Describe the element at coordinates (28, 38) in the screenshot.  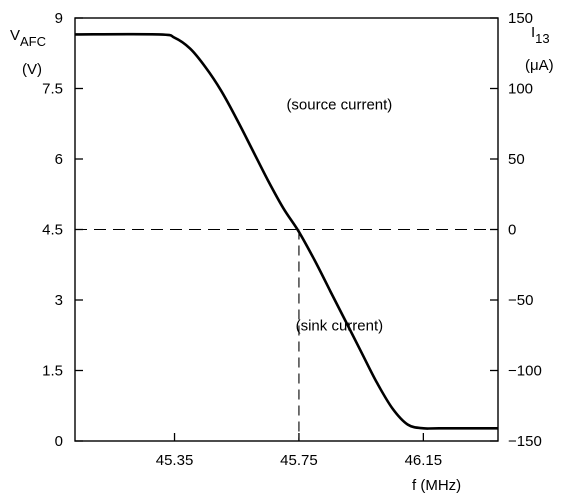
I see `left-axis-title: VAFC` at that location.